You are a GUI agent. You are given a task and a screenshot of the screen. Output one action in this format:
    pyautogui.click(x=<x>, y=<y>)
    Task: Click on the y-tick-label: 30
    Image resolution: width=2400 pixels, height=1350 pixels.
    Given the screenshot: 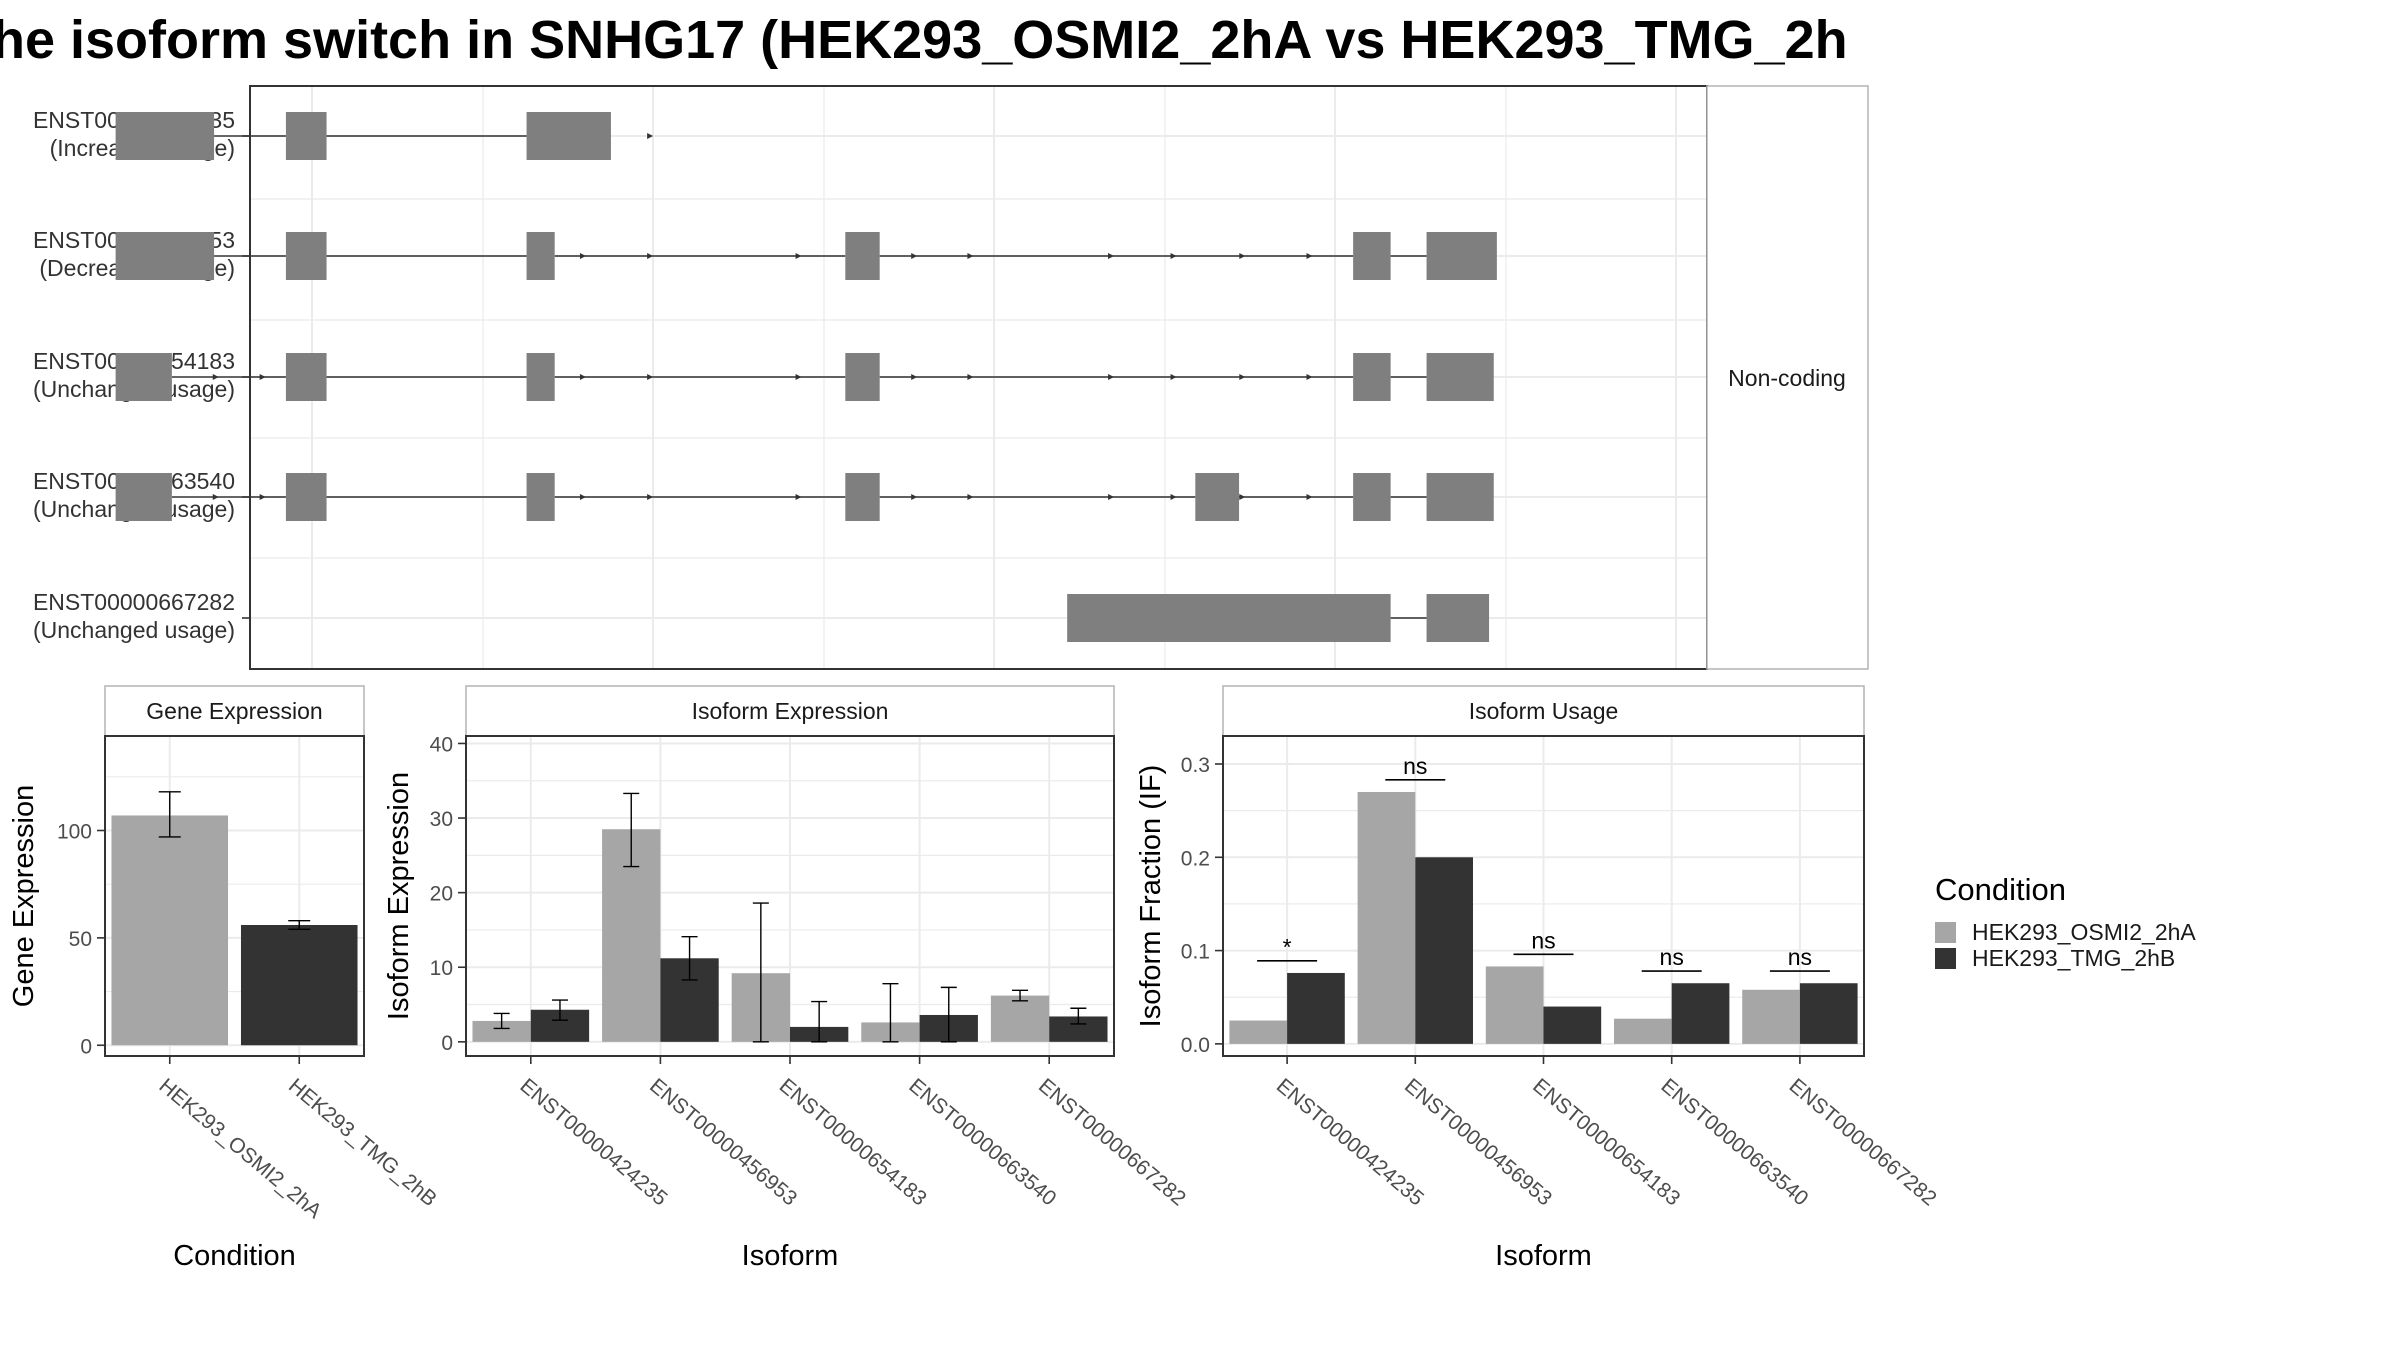 What is the action you would take?
    pyautogui.click(x=441, y=819)
    